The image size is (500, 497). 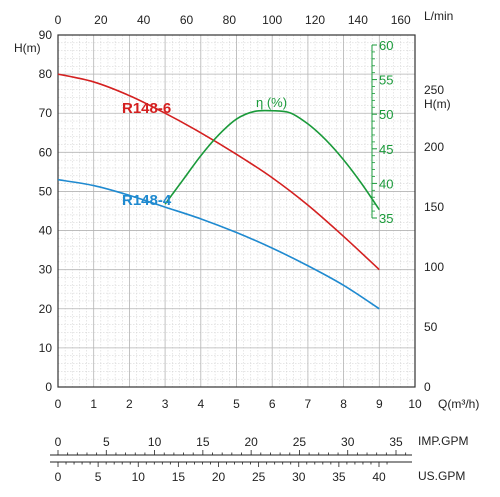 What do you see at coordinates (46, 191) in the screenshot?
I see `y-tick-label: 50` at bounding box center [46, 191].